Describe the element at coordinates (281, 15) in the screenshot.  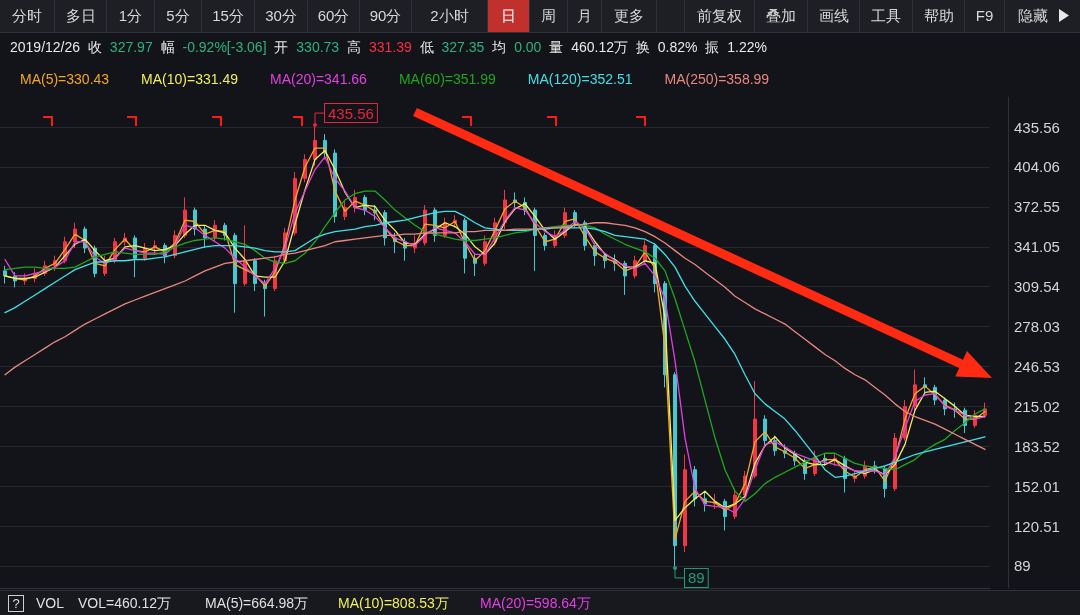
I see `text: 30分` at that location.